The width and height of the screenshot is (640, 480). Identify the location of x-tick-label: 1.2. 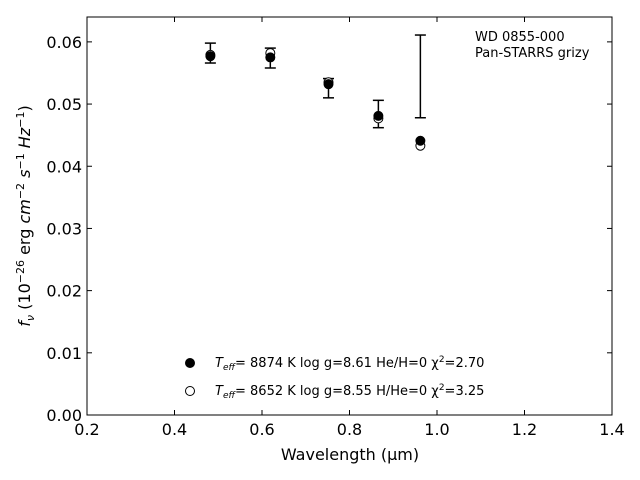
(524, 429).